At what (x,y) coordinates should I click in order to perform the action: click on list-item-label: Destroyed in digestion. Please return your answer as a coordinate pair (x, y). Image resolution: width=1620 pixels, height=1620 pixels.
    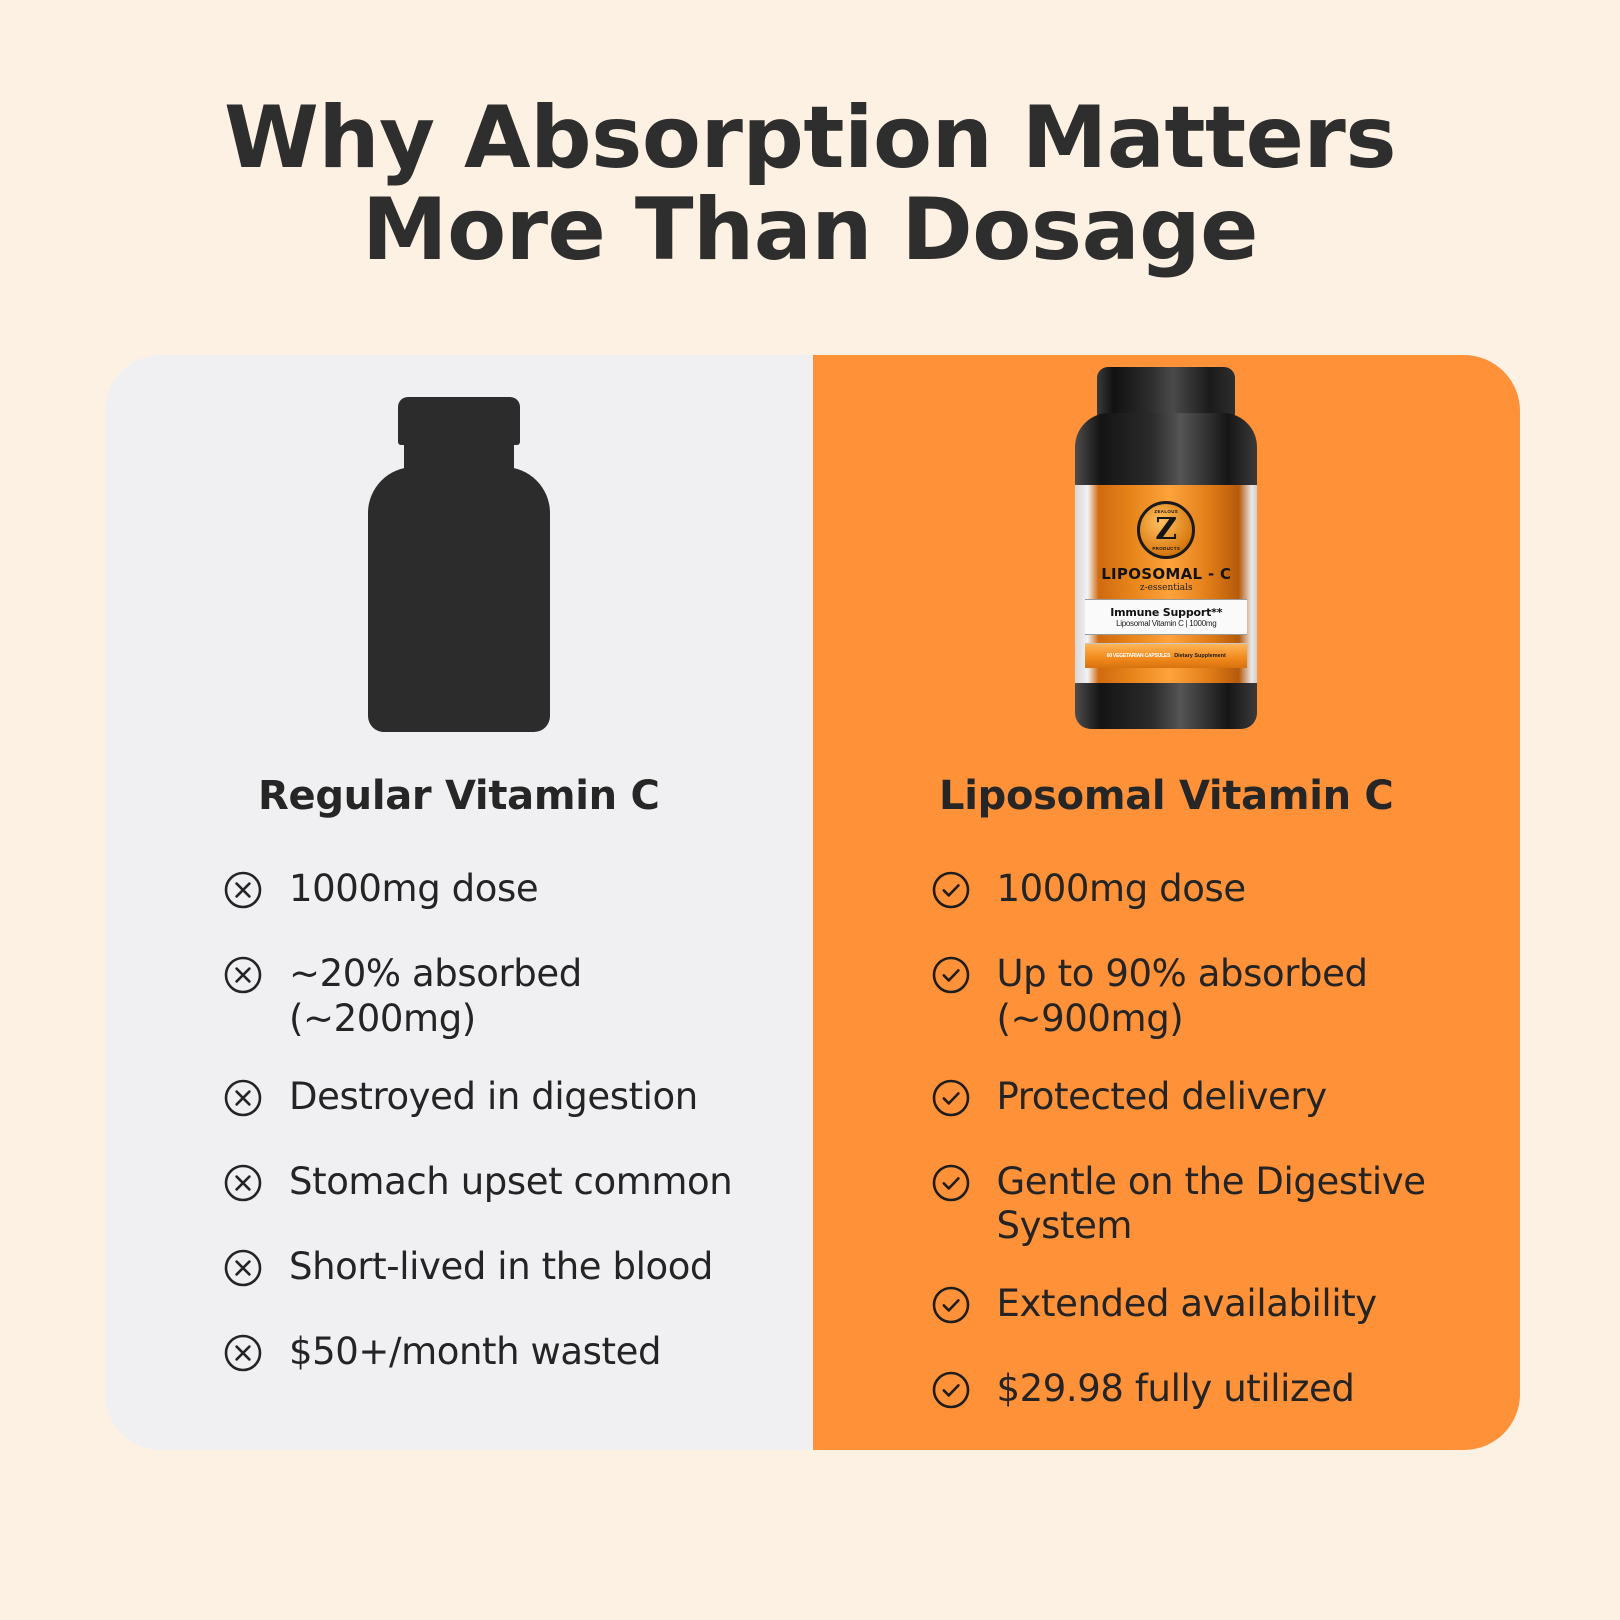
    Looking at the image, I should click on (493, 1096).